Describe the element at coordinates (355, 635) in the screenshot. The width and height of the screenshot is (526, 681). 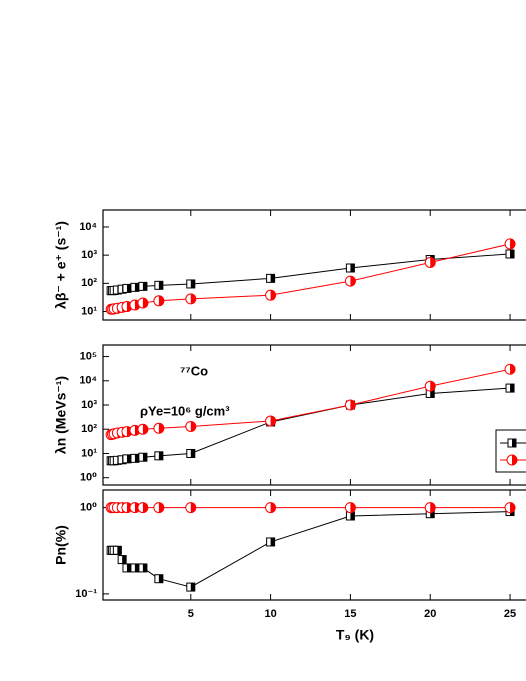
I see `x-axis-label: T₉ (K)` at that location.